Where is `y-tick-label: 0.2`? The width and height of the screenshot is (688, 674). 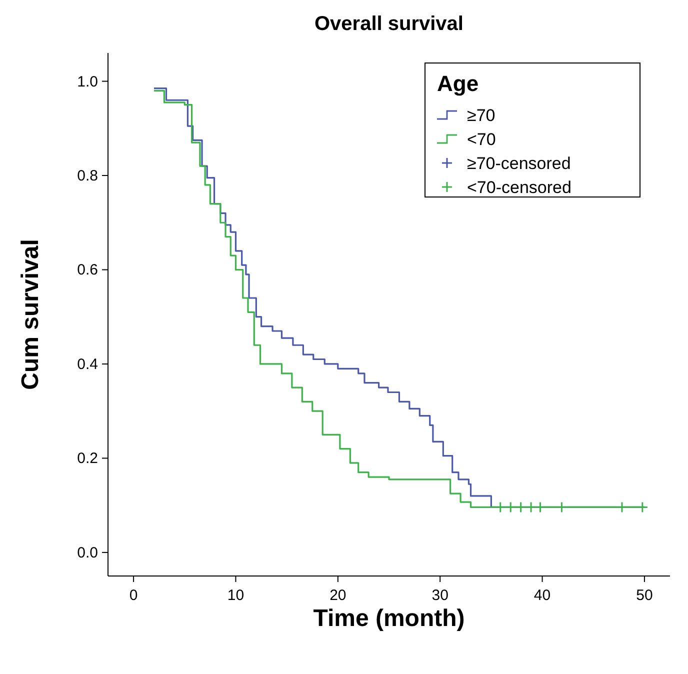 y-tick-label: 0.2 is located at coordinates (87, 459).